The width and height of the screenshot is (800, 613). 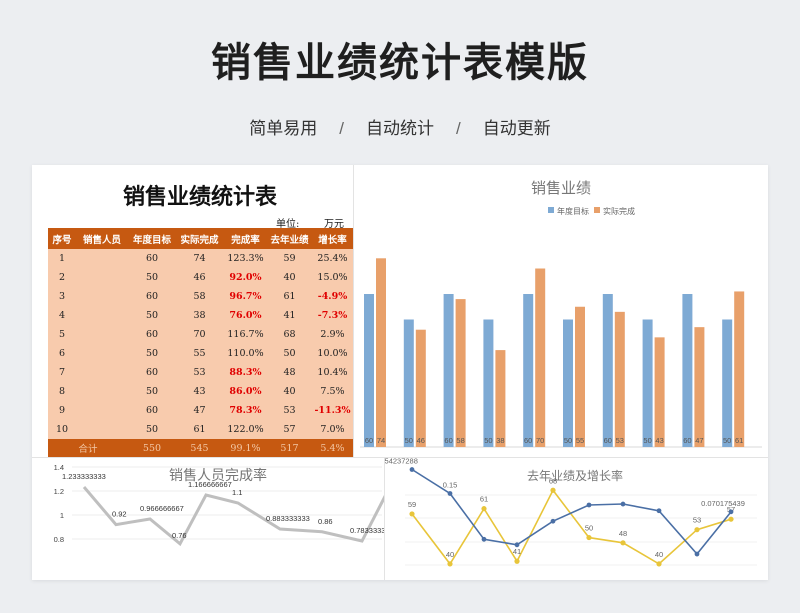 What do you see at coordinates (245, 315) in the screenshot?
I see `table-cell: 76.0%` at bounding box center [245, 315].